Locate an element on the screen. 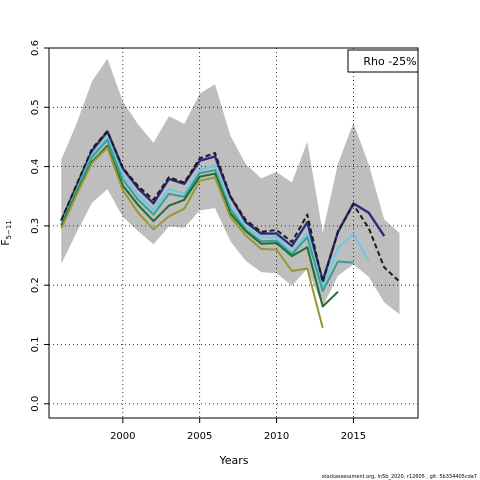 This screenshot has height=480, width=480. legend-frame is located at coordinates (383, 61).